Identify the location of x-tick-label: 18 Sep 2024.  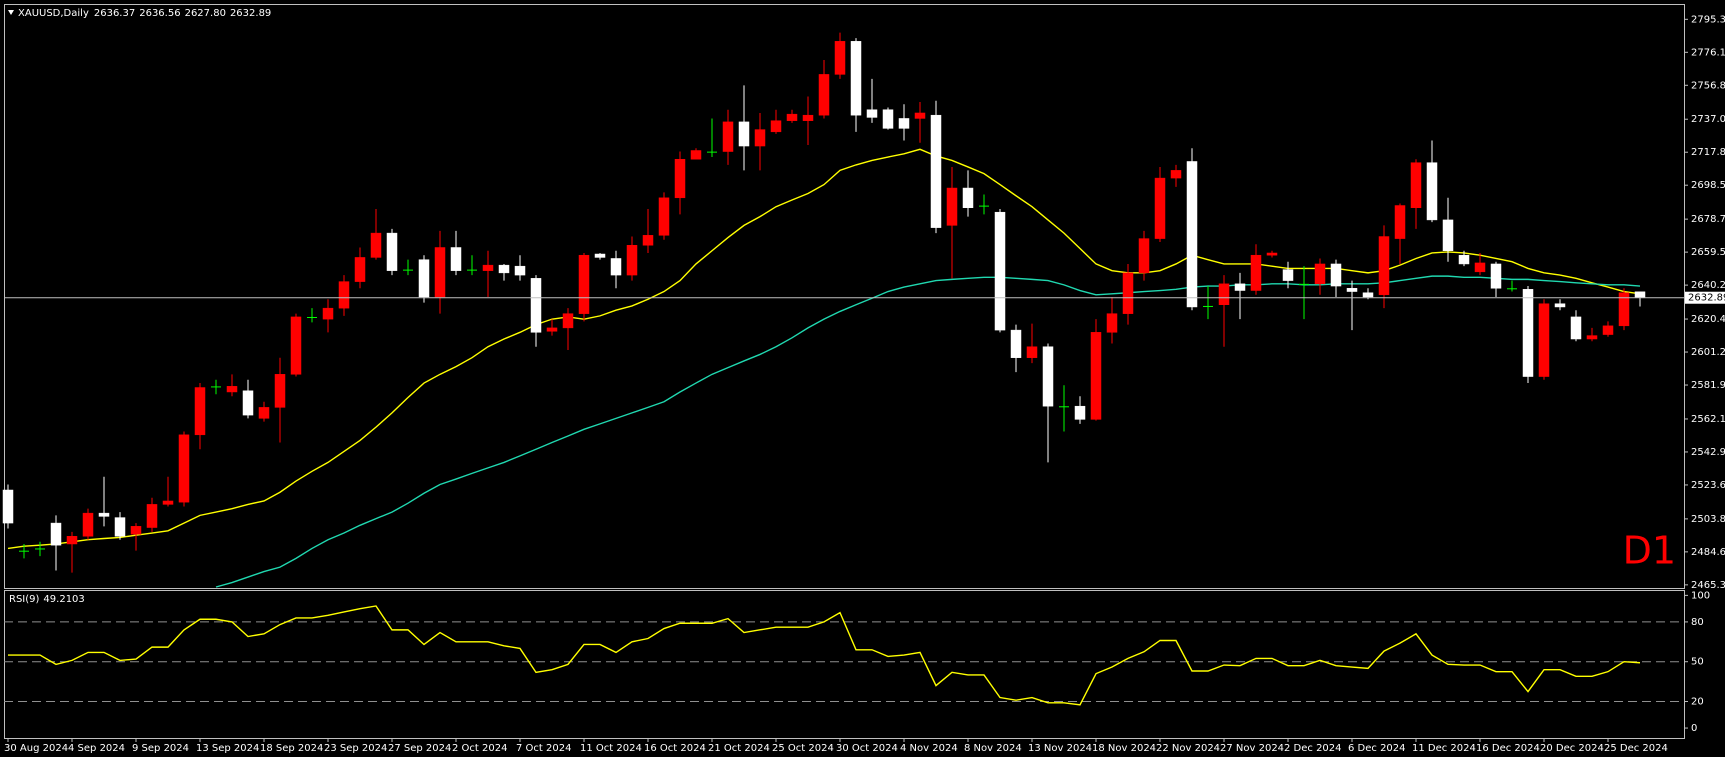
(291, 748).